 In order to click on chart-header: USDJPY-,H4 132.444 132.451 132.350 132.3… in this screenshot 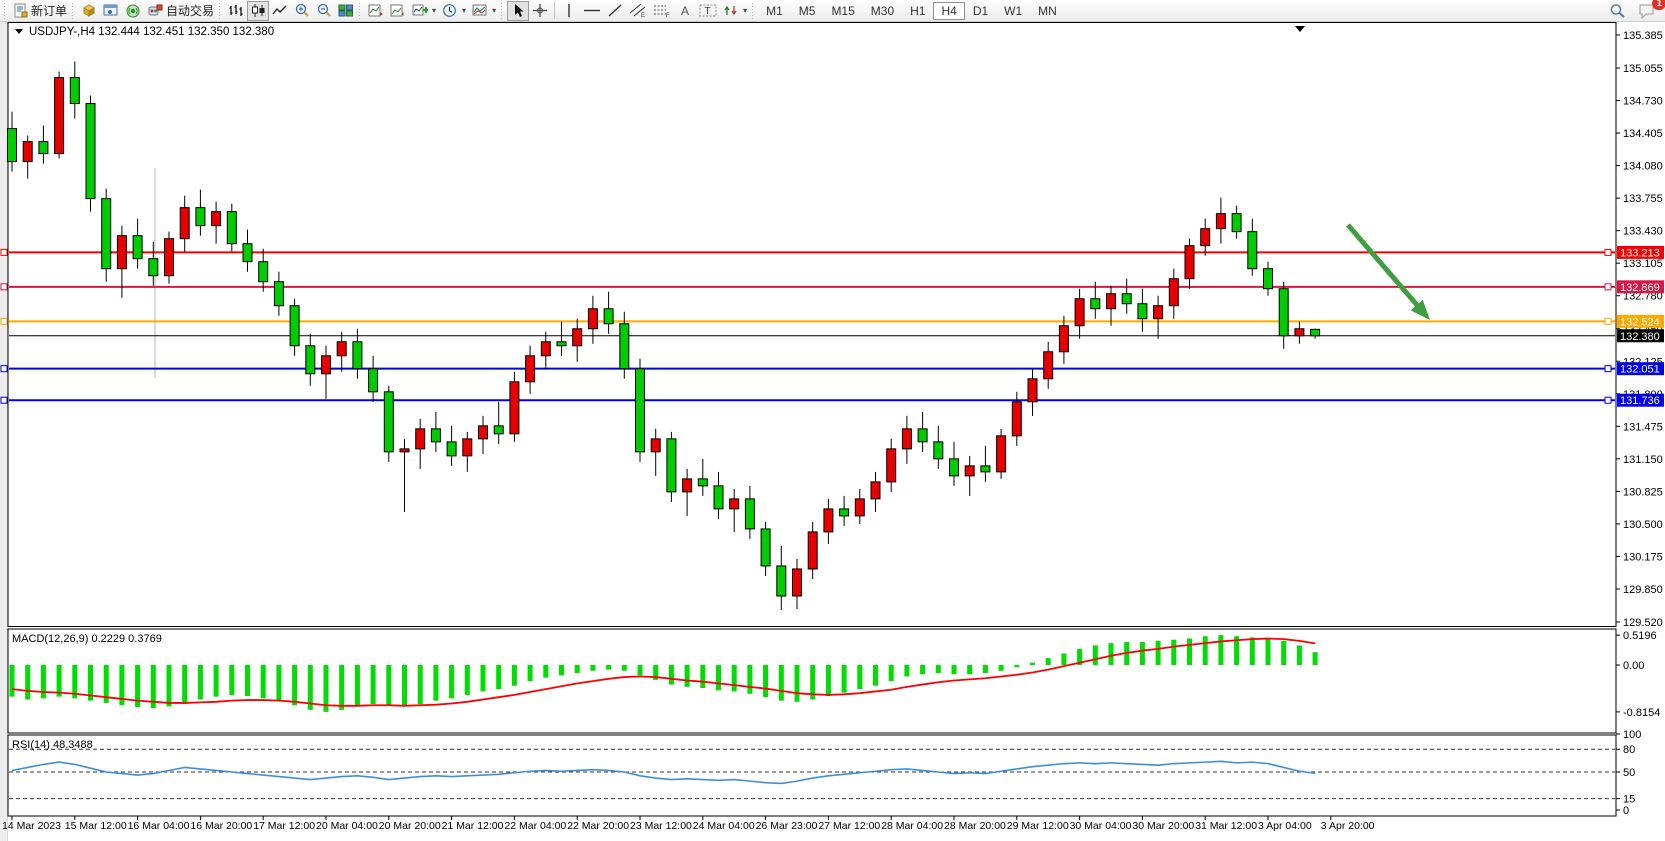, I will do `click(144, 32)`.